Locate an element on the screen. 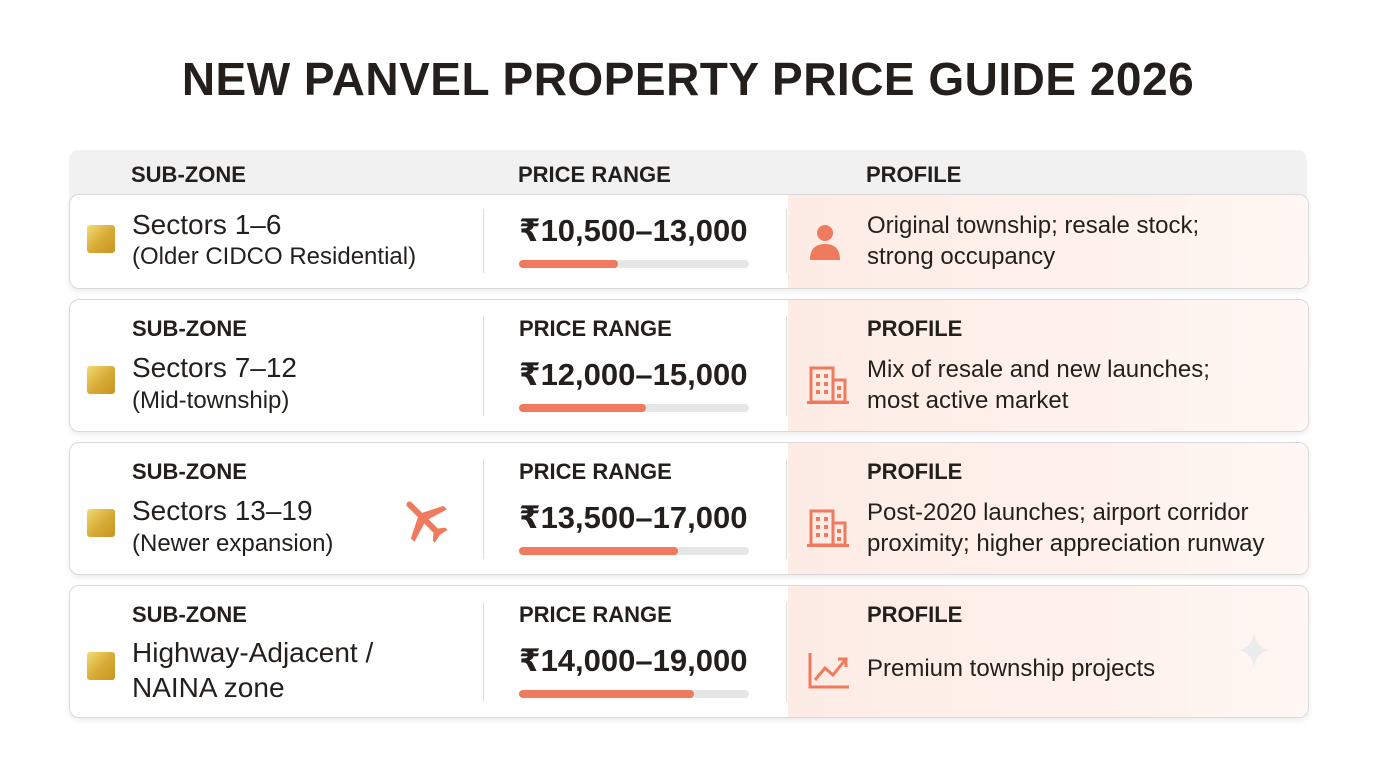  airplane-icon is located at coordinates (425, 522).